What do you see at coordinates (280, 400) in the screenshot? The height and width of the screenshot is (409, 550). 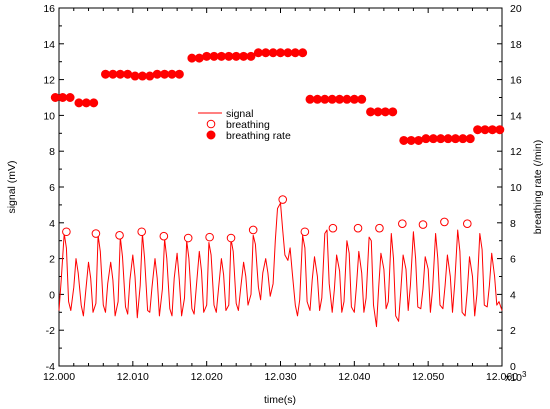 I see `x-axis-title: time(s)` at bounding box center [280, 400].